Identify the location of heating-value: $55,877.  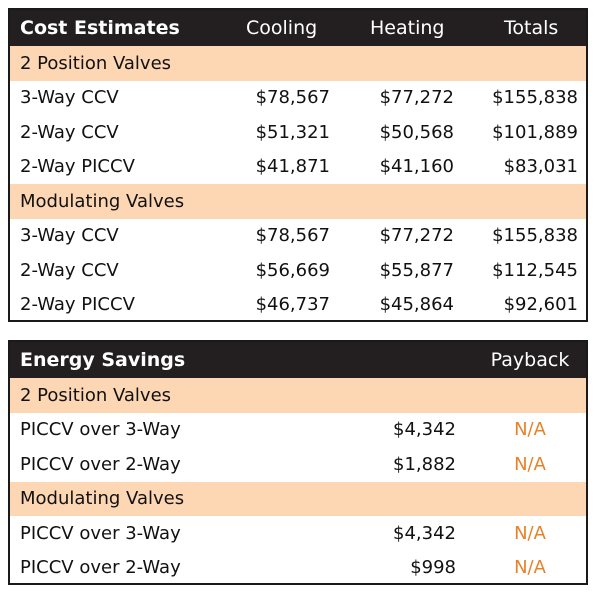
(416, 270).